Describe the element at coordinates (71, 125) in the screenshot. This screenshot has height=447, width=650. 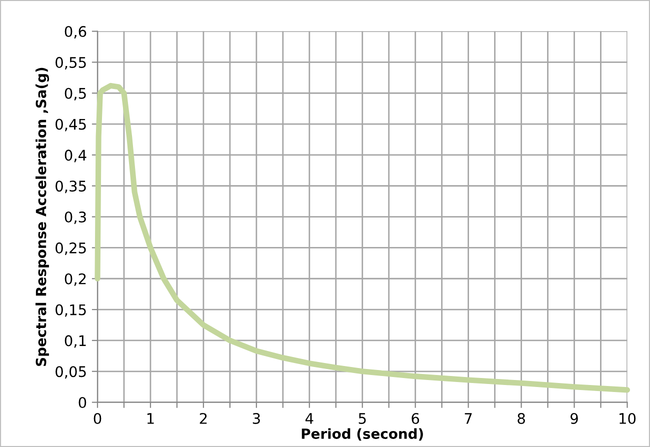
I see `y-tick-label: 0,45` at that location.